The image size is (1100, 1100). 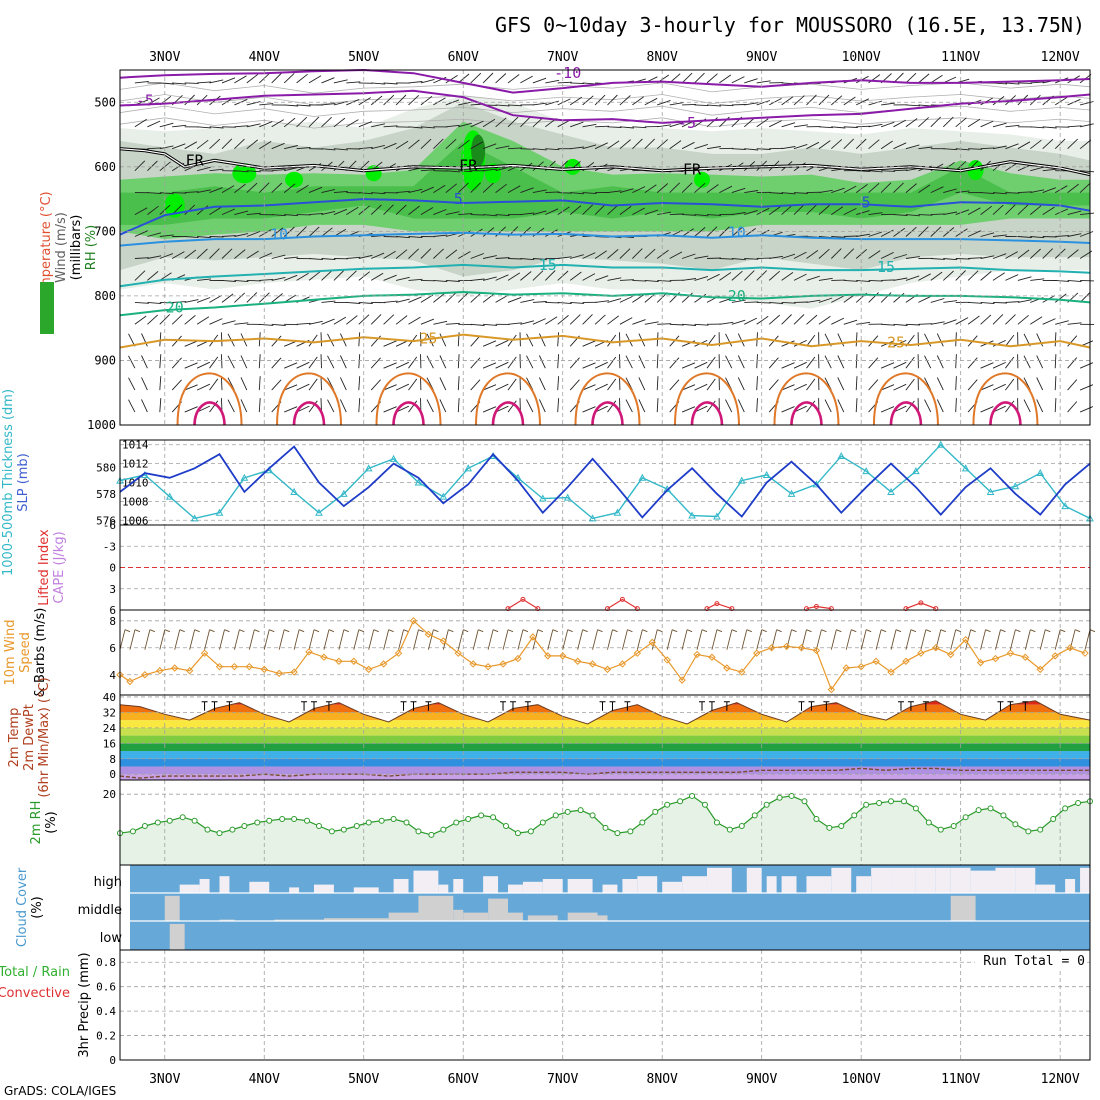 What do you see at coordinates (458, 915) in the screenshot?
I see `cloud-middle-gray` at bounding box center [458, 915].